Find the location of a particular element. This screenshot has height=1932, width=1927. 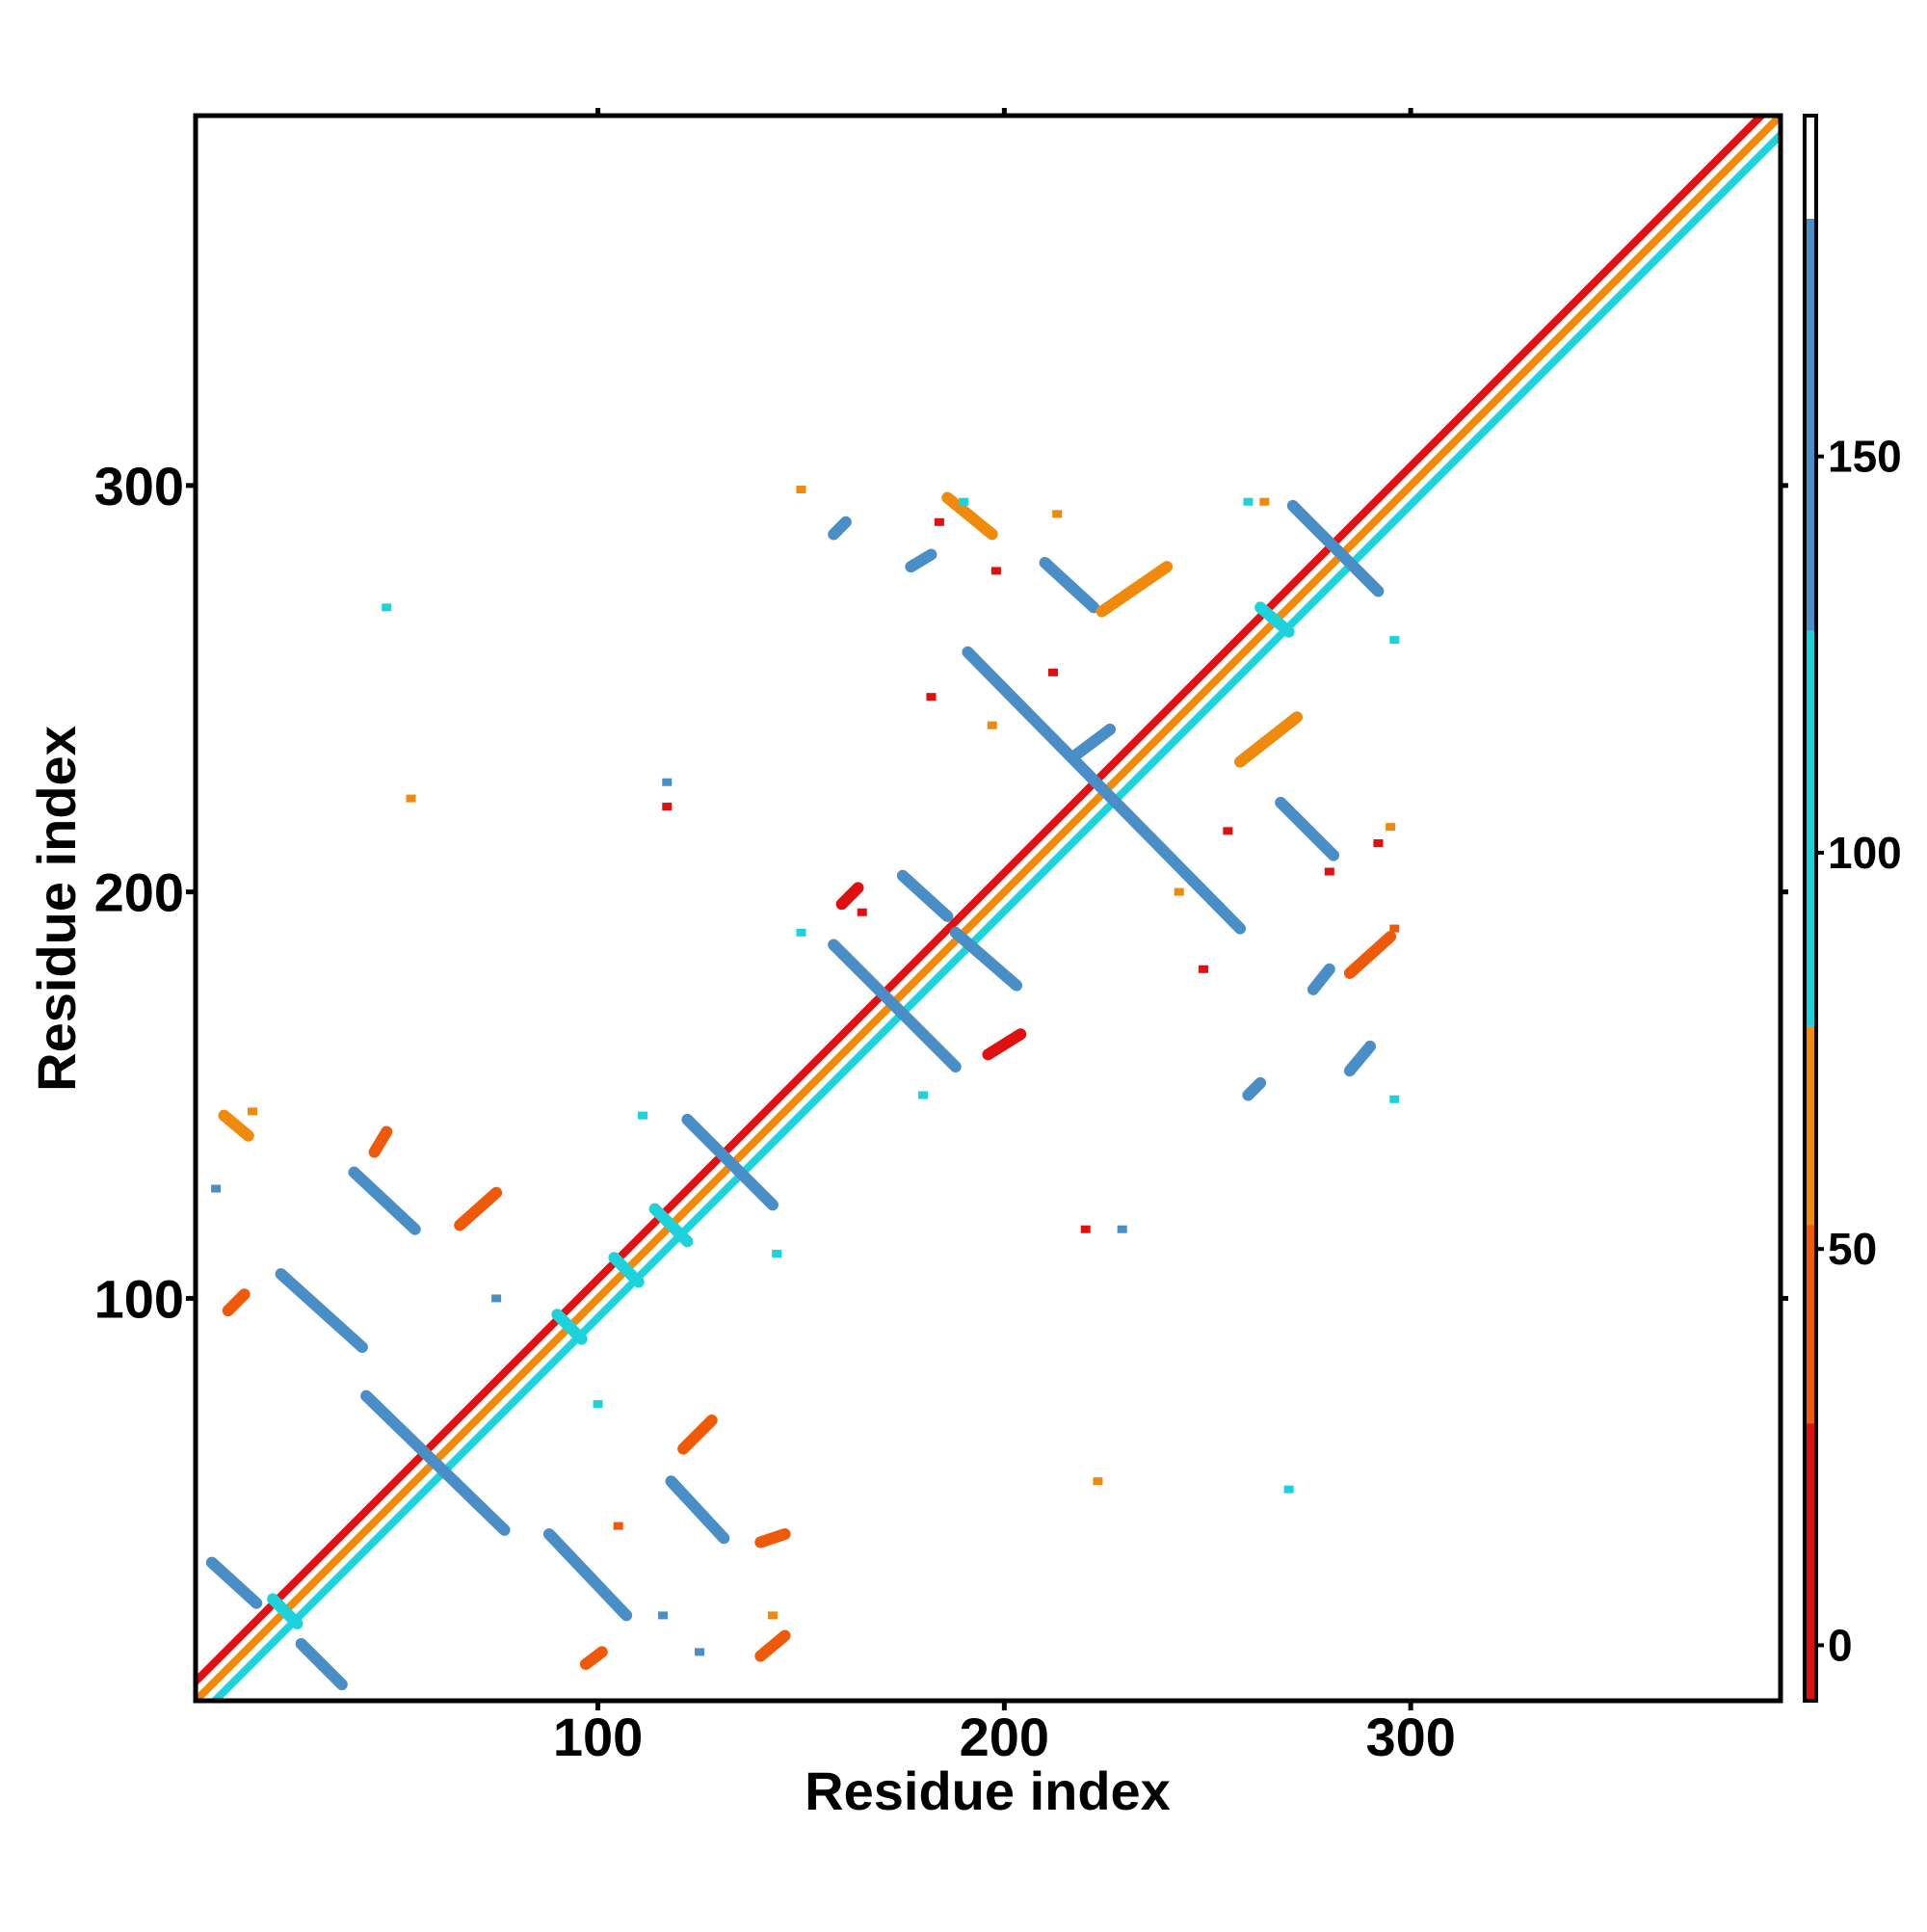

colorbar-tick-label-1: 50 is located at coordinates (1852, 1249).